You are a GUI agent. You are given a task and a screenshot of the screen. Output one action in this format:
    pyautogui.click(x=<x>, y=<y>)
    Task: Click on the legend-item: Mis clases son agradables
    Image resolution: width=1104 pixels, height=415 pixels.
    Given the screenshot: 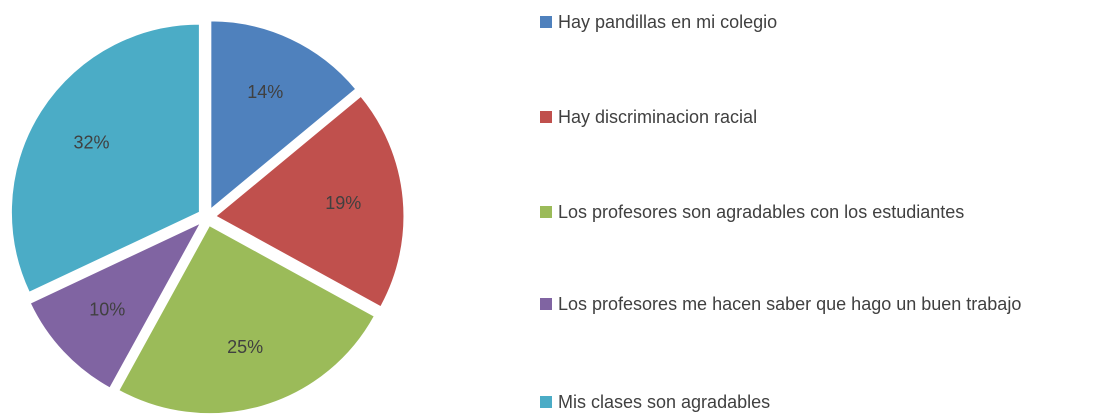 What is the action you would take?
    pyautogui.click(x=784, y=402)
    